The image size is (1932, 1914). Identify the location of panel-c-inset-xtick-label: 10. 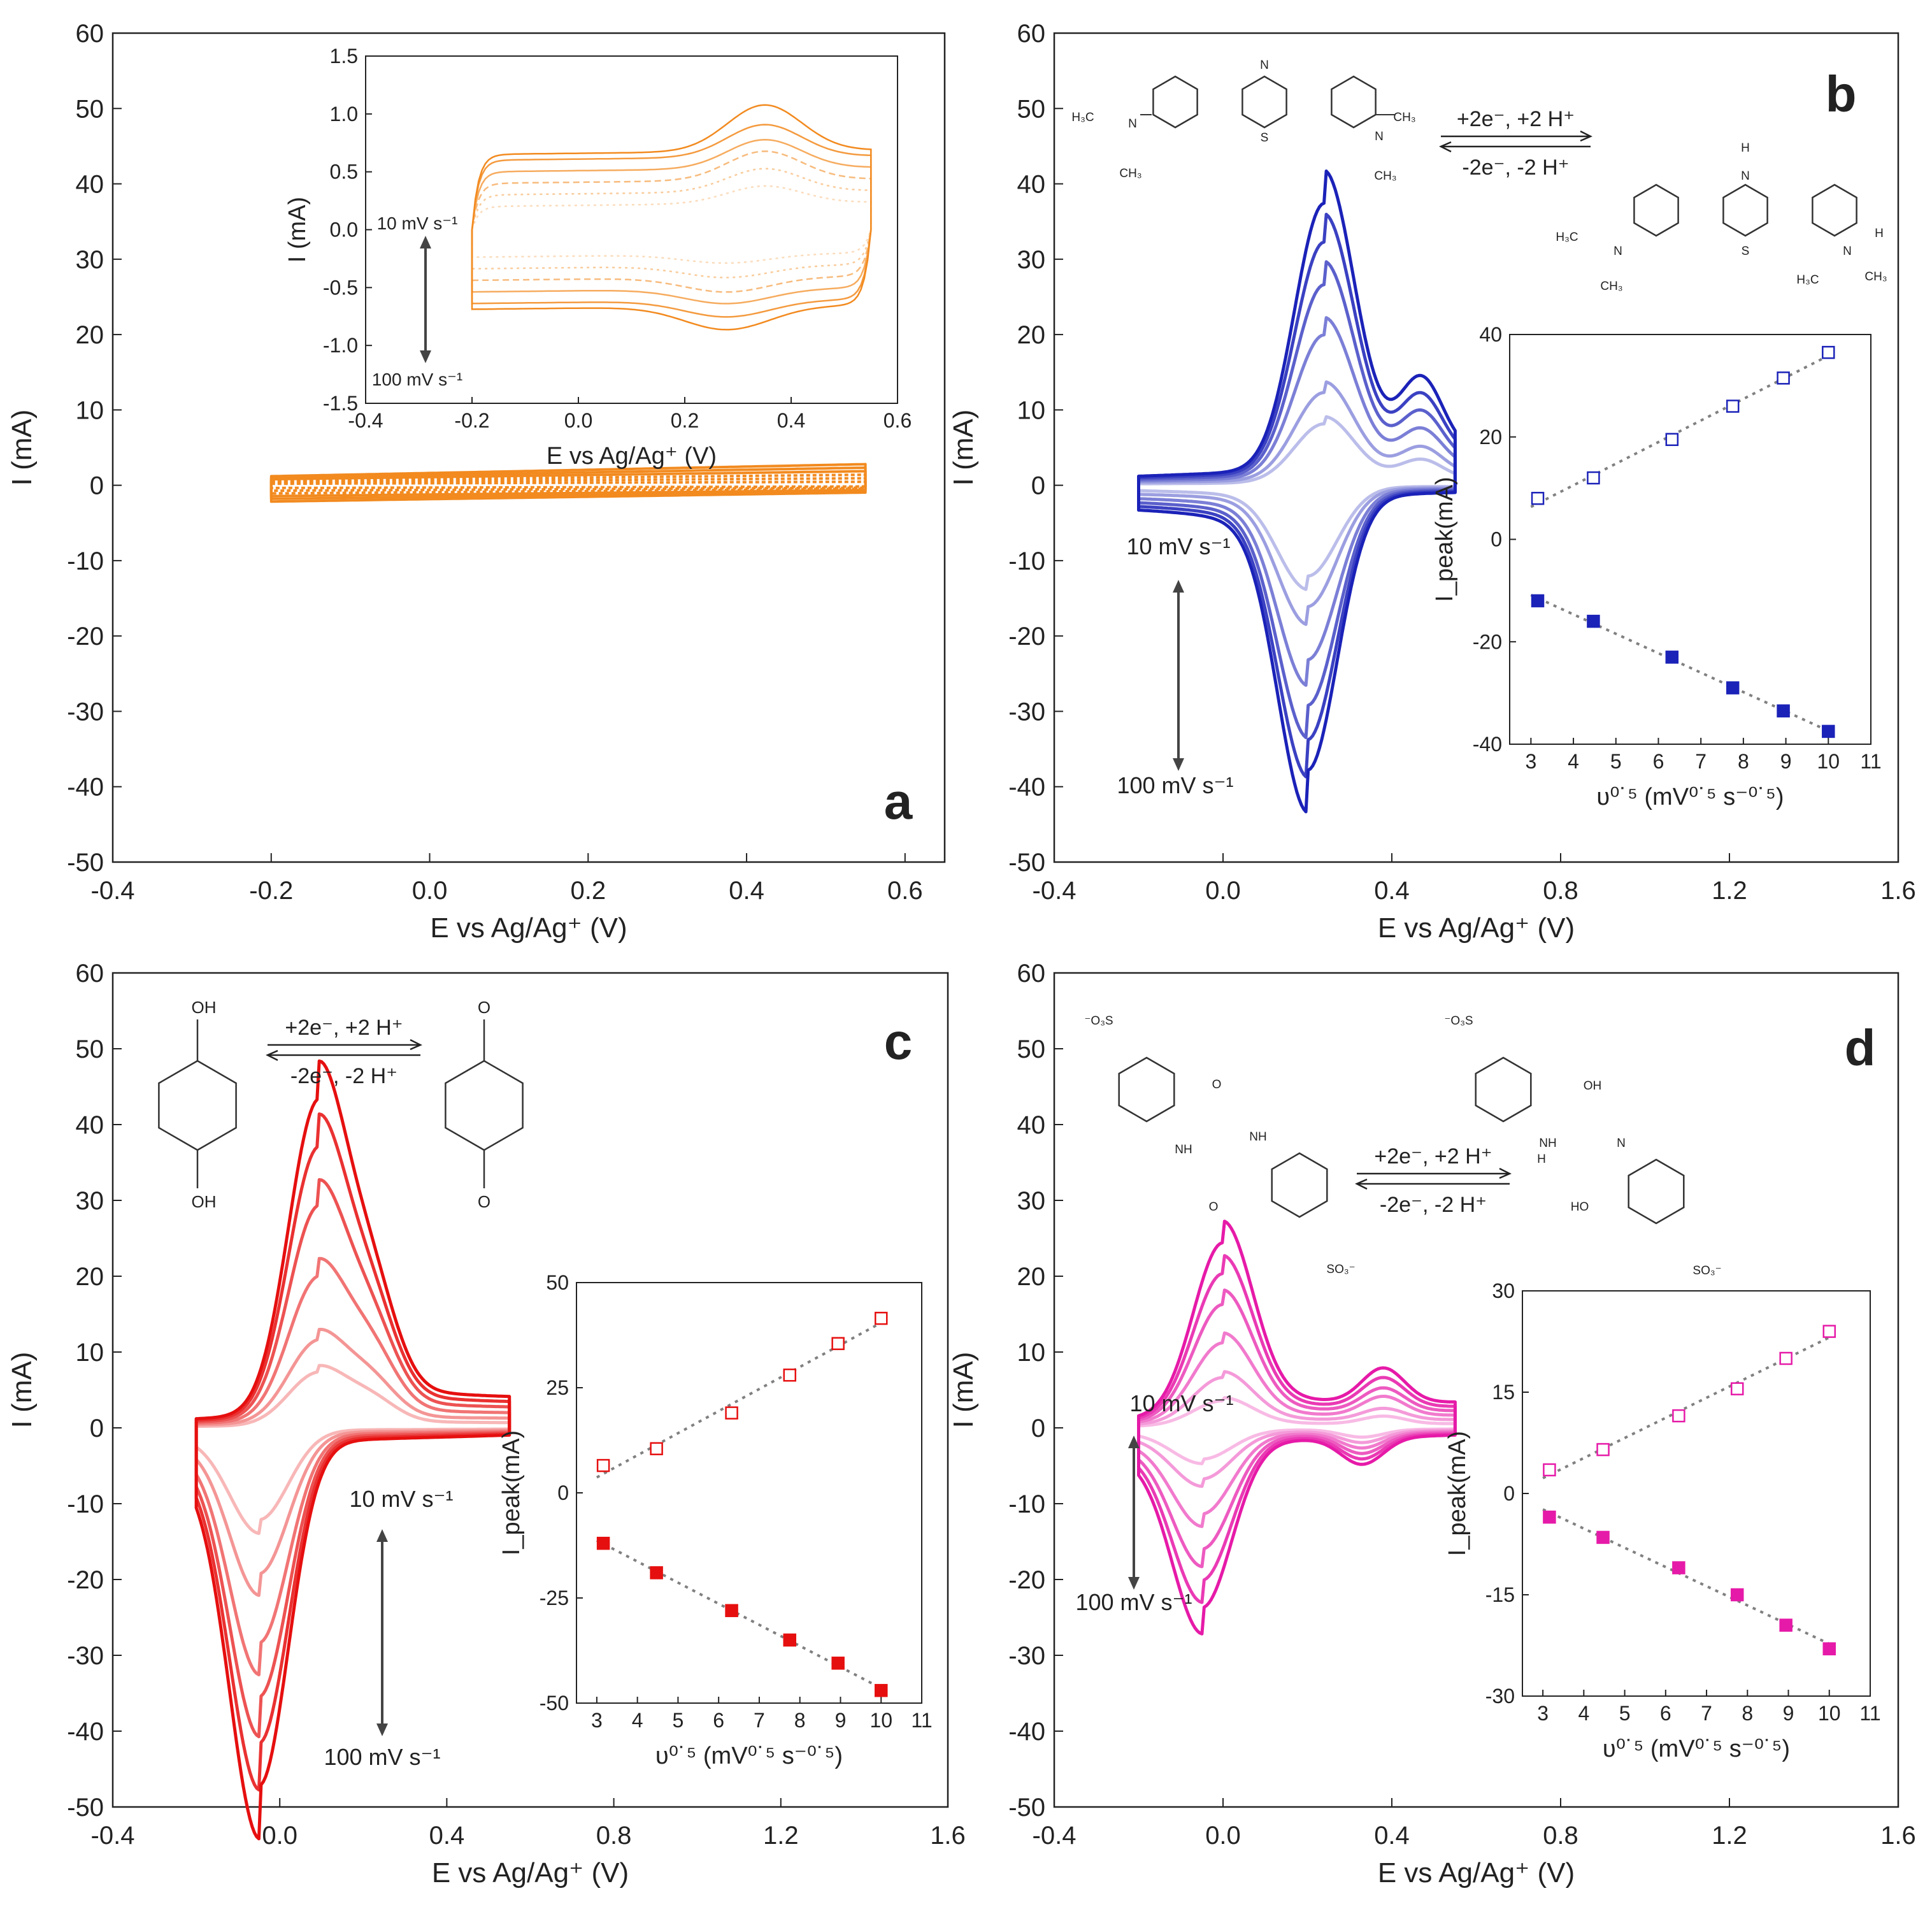
(880, 1720).